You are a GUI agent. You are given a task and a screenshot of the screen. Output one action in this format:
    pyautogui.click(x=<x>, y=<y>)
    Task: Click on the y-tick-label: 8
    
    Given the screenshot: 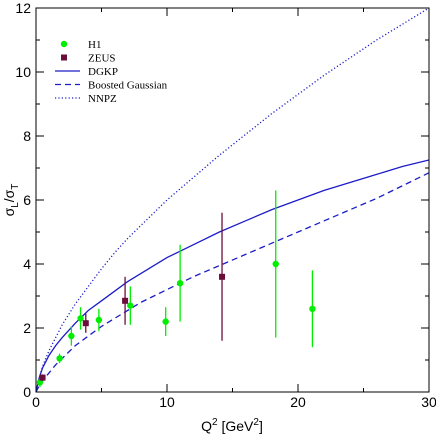 What is the action you would take?
    pyautogui.click(x=27, y=136)
    